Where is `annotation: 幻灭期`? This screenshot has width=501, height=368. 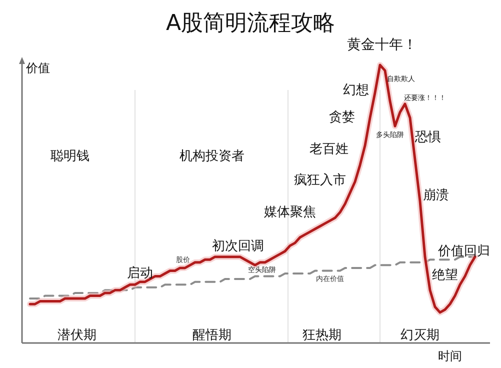
annotation: 幻灭期 is located at coordinates (420, 335).